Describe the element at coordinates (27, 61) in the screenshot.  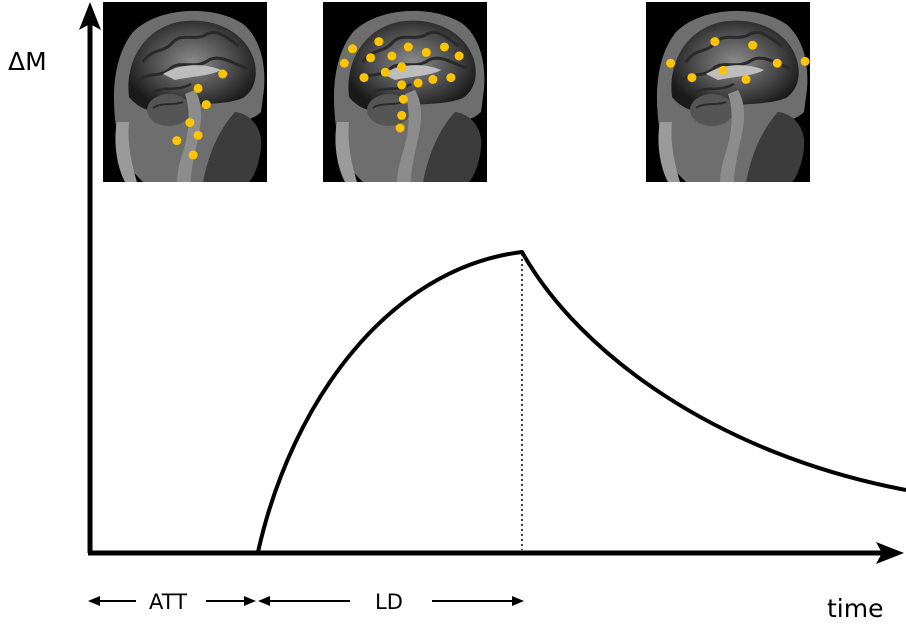
I see `y-axis-label: ΔM` at that location.